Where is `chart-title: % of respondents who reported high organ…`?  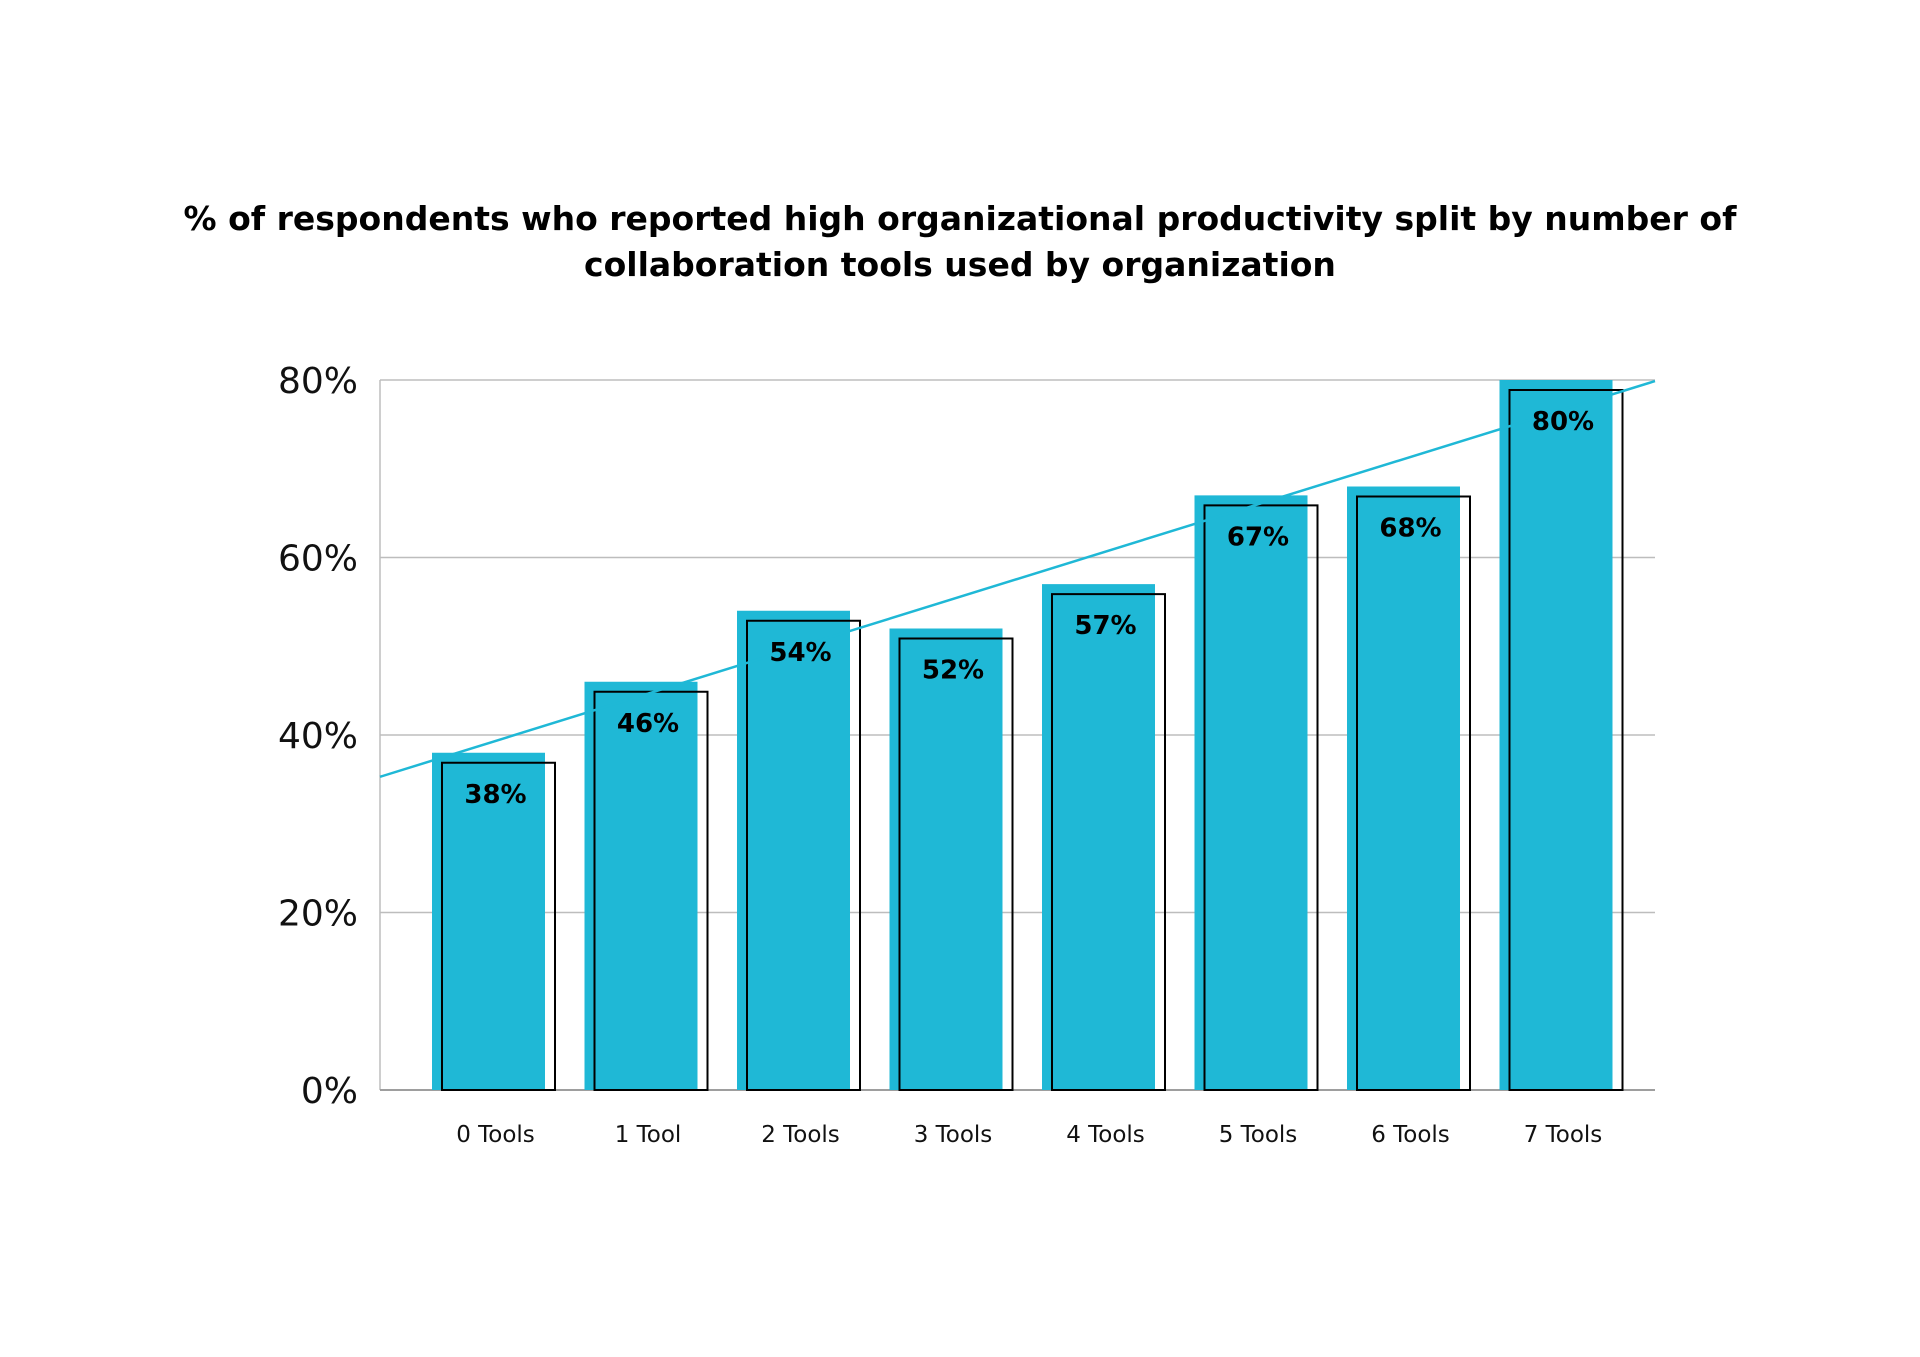 chart-title: % of respondents who reported high organ… is located at coordinates (960, 241).